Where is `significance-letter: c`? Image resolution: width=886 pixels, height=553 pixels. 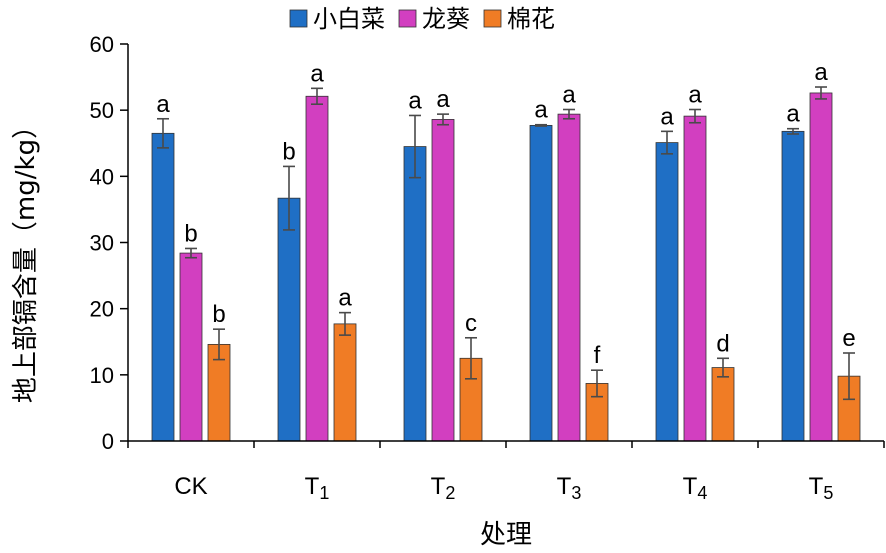
significance-letter: c is located at coordinates (471, 323).